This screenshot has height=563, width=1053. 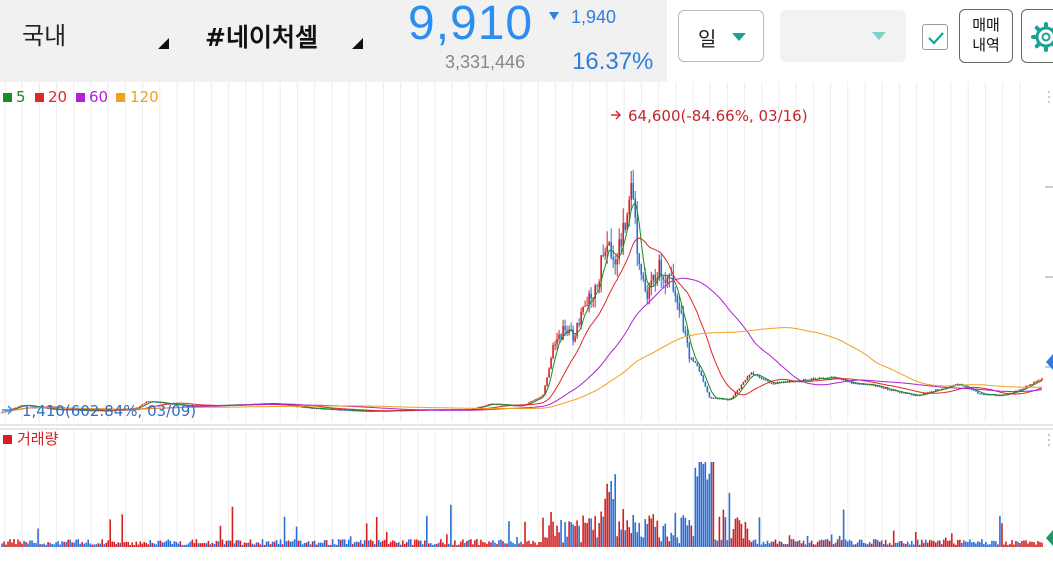 I want to click on settings-button, so click(x=1037, y=36).